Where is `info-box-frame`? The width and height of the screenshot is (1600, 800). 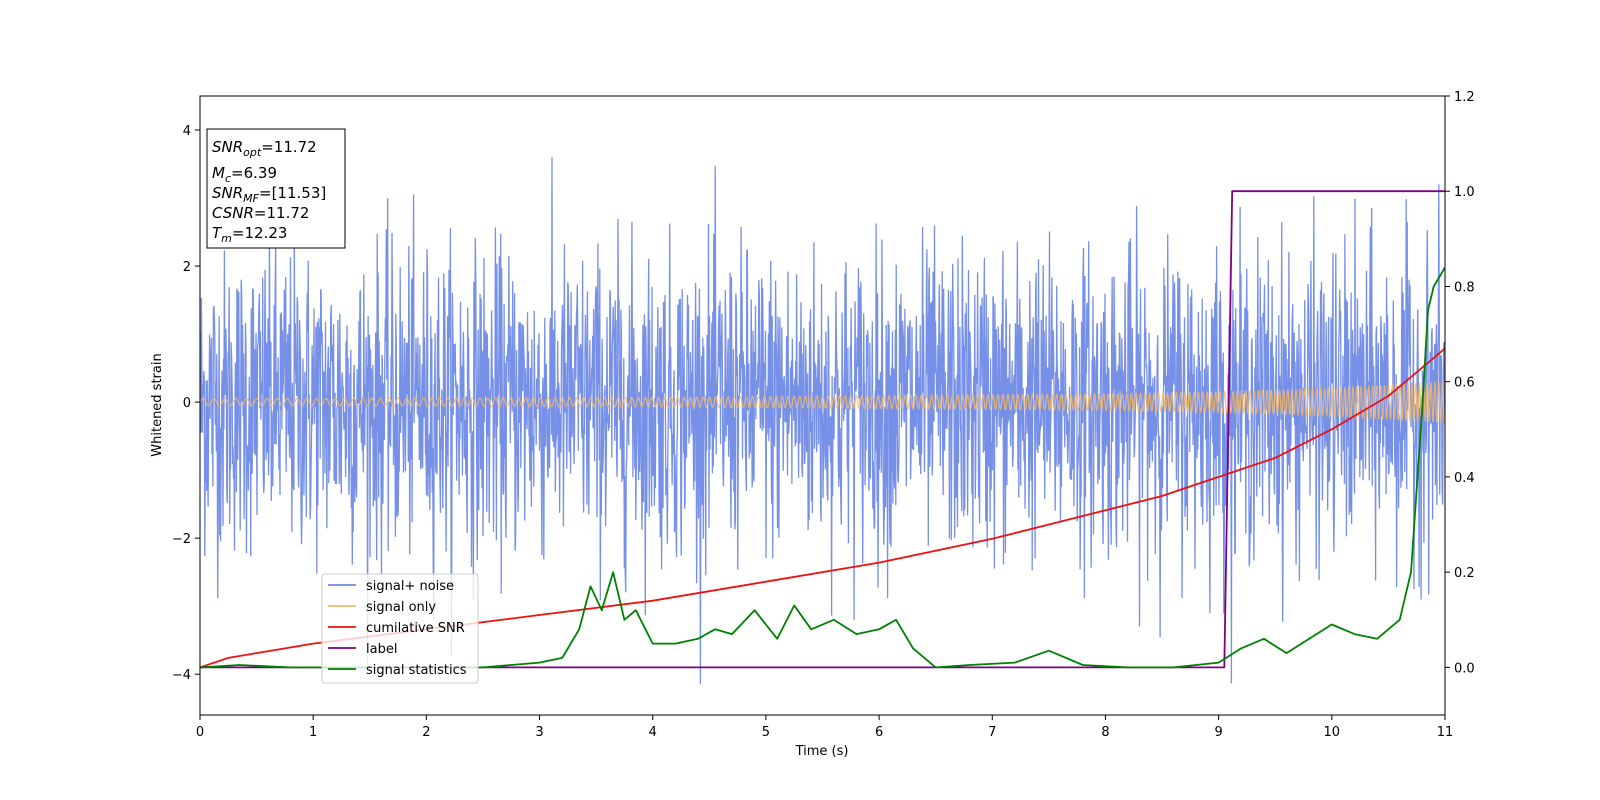
info-box-frame is located at coordinates (276, 188).